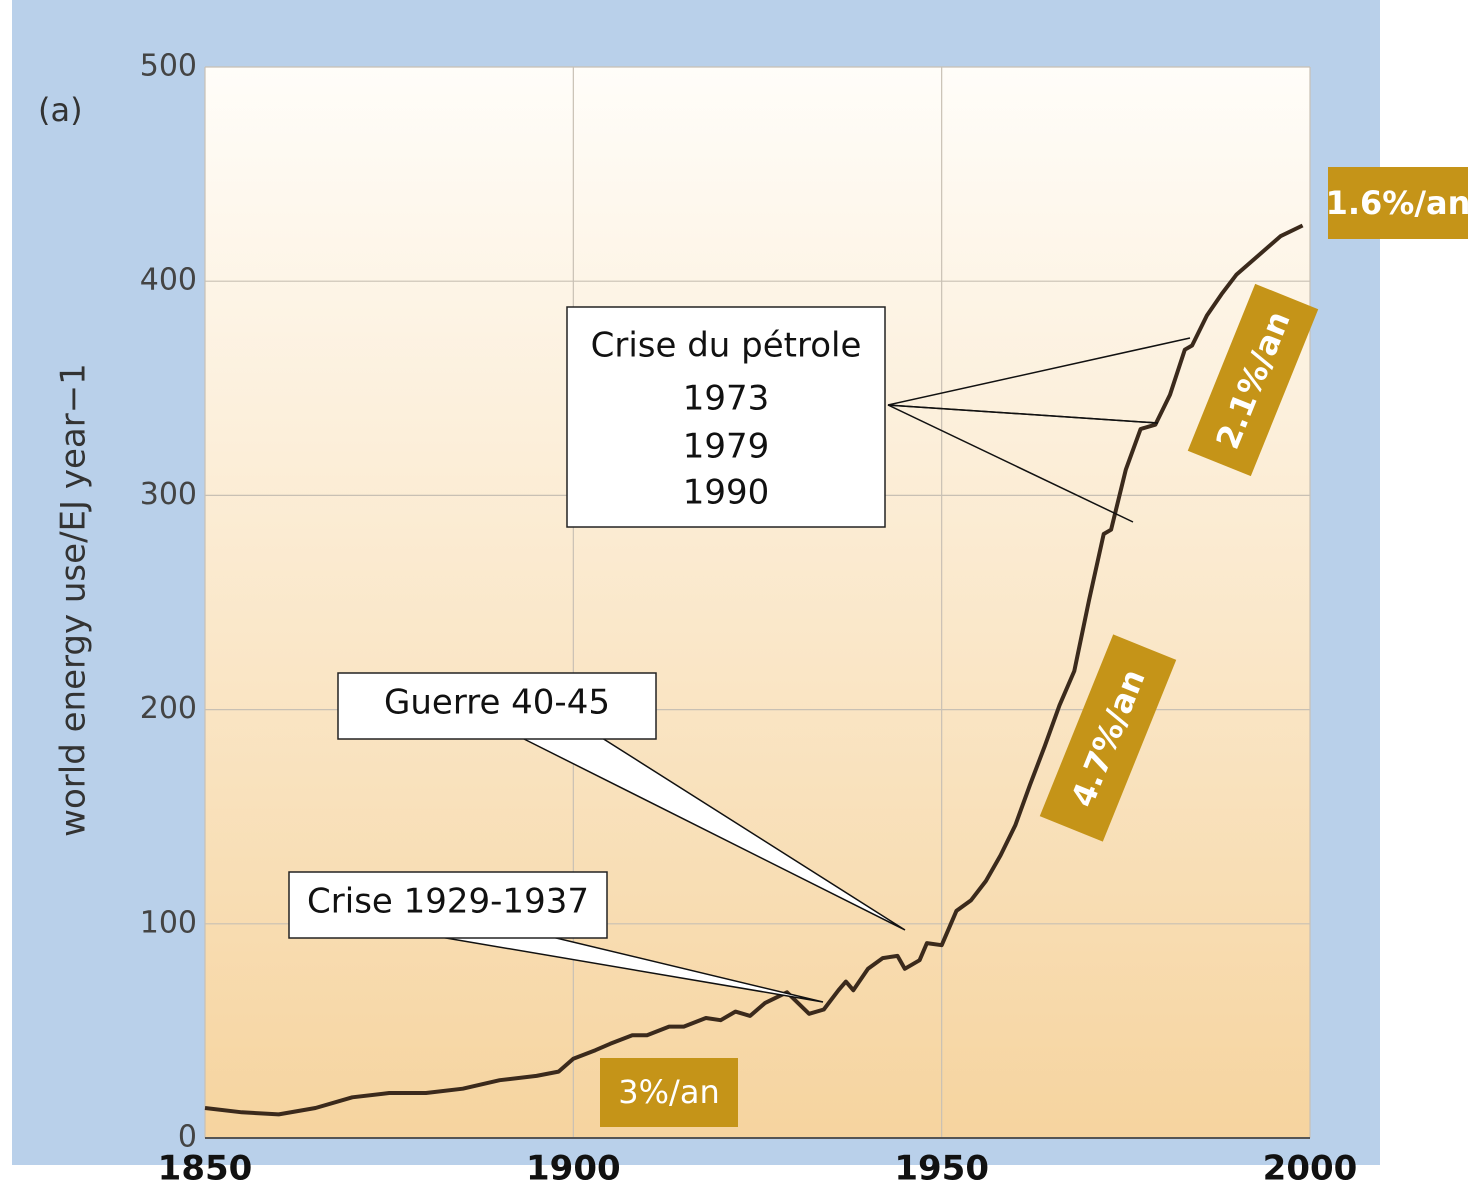  Describe the element at coordinates (168, 66) in the screenshot. I see `y-tick-label: 500` at that location.